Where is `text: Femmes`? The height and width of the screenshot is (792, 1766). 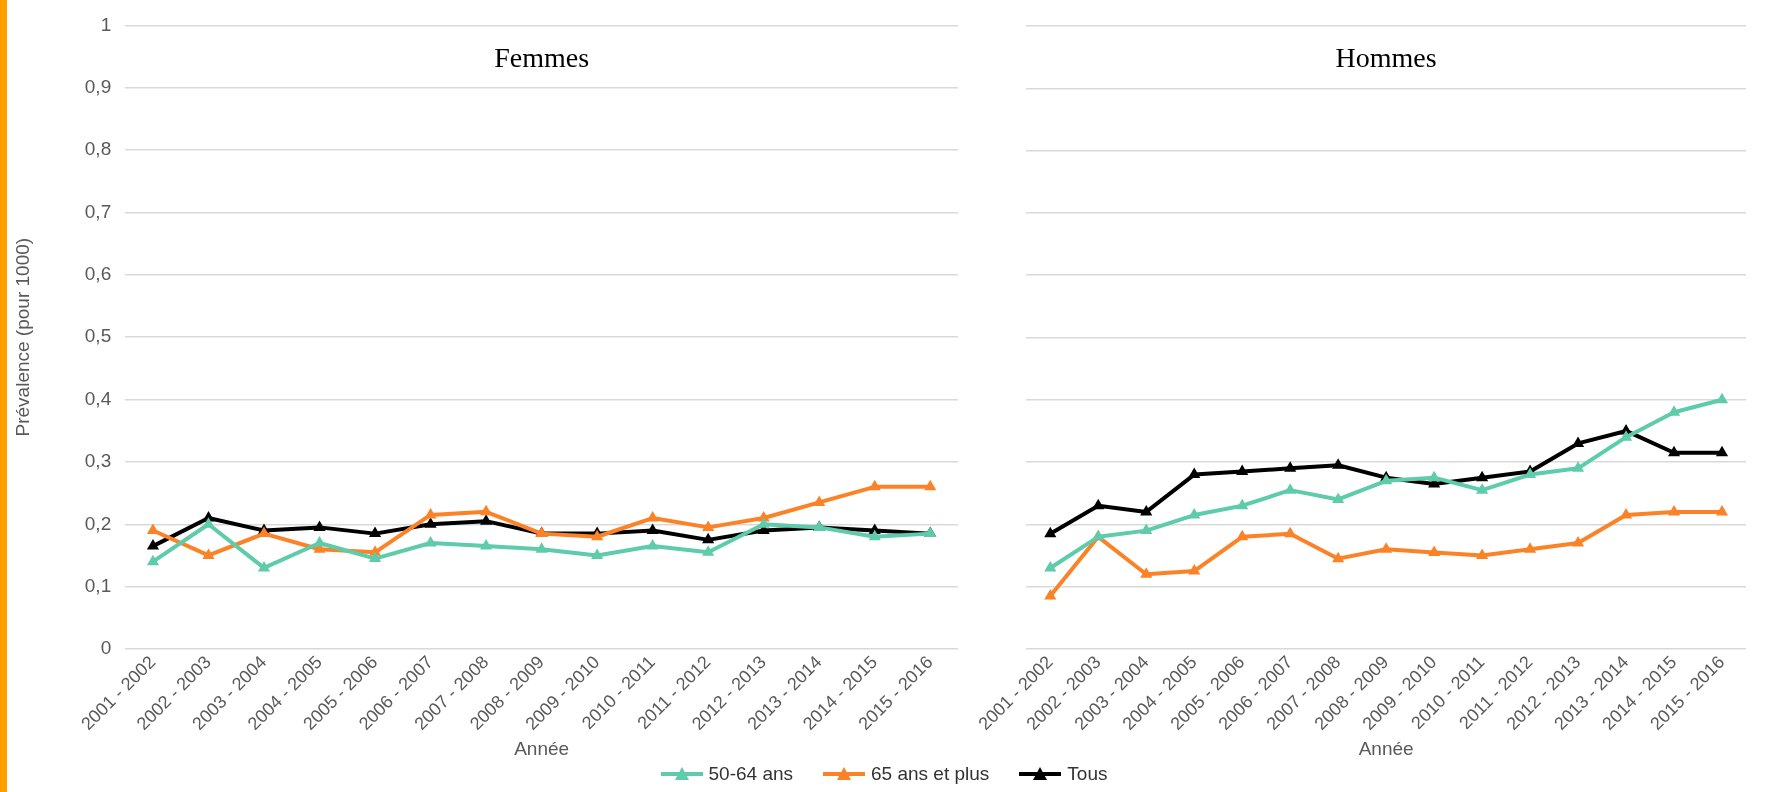
text: Femmes is located at coordinates (542, 57).